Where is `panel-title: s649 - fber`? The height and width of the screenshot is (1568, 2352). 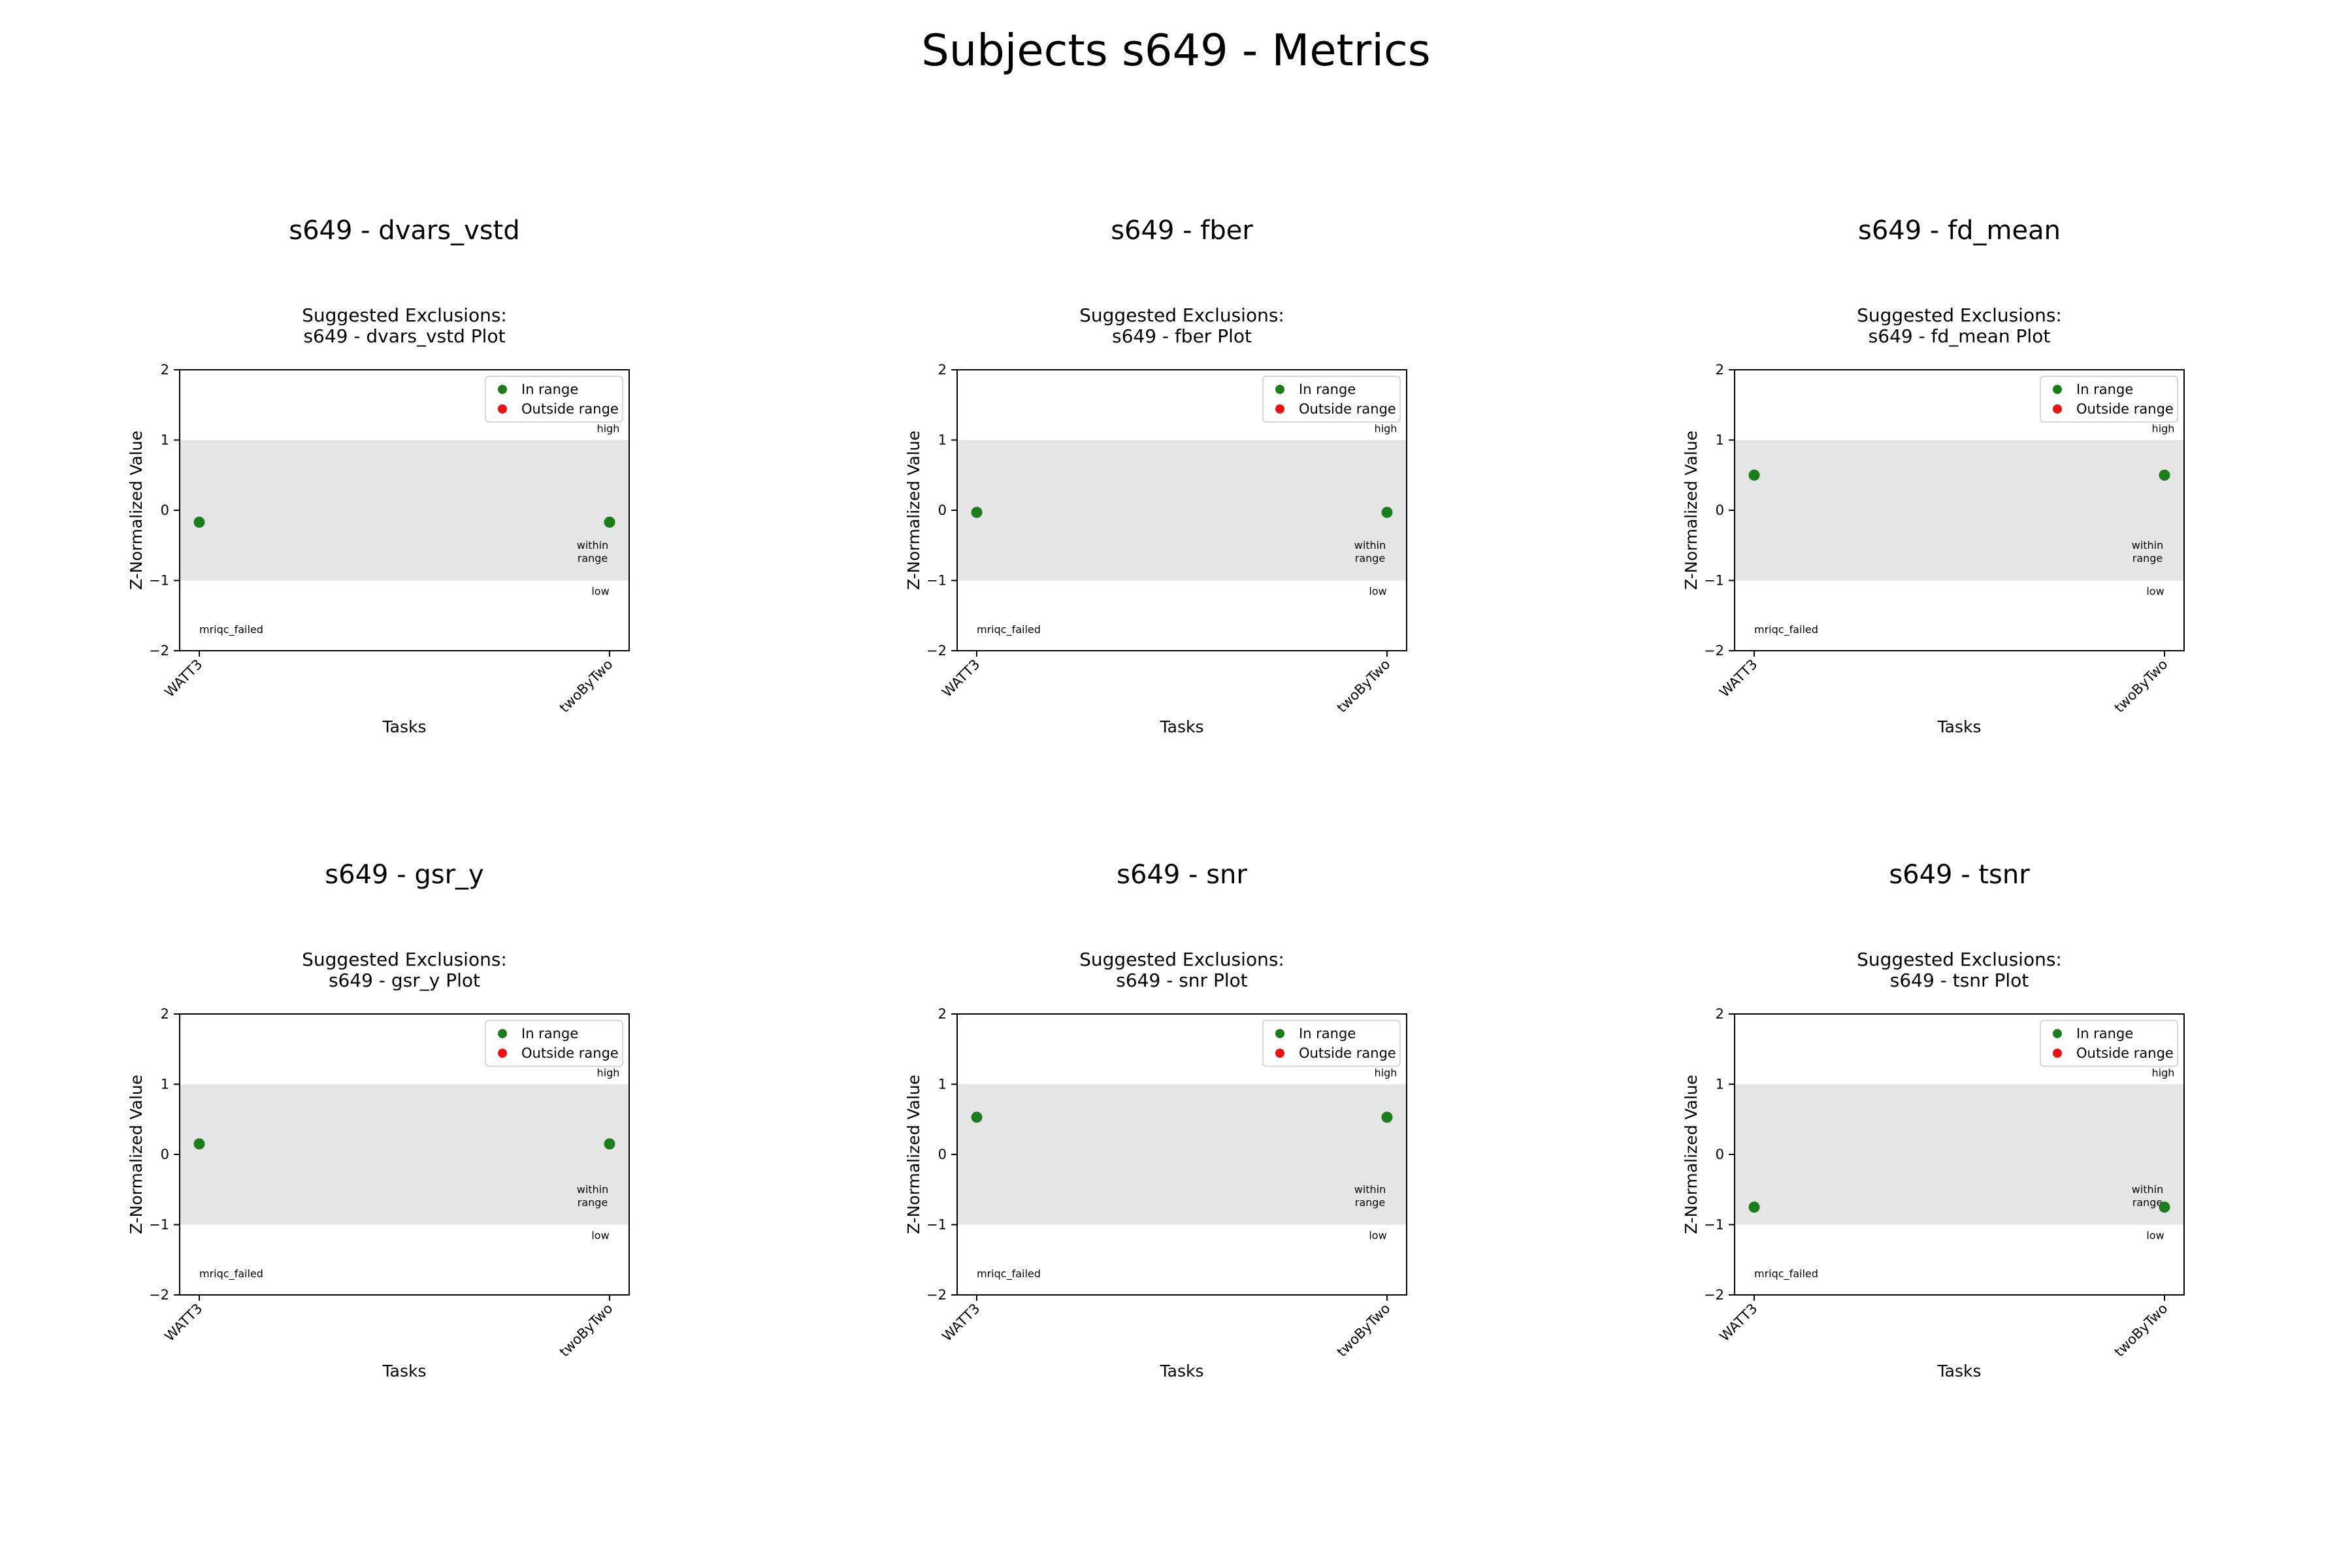
panel-title: s649 - fber is located at coordinates (1182, 231).